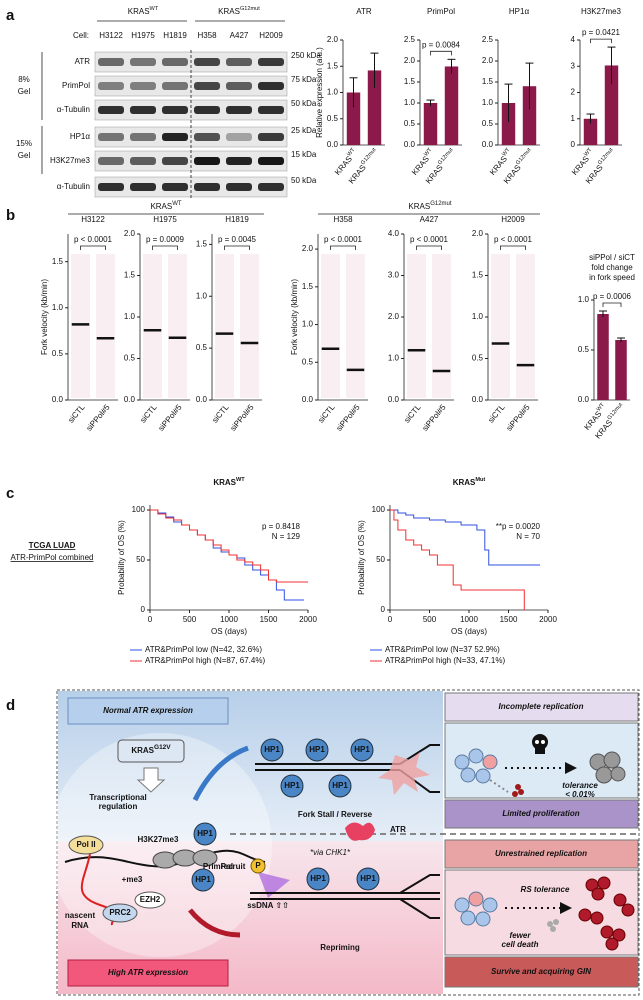 Image resolution: width=643 pixels, height=1000 pixels. I want to click on box, so click(541, 707).